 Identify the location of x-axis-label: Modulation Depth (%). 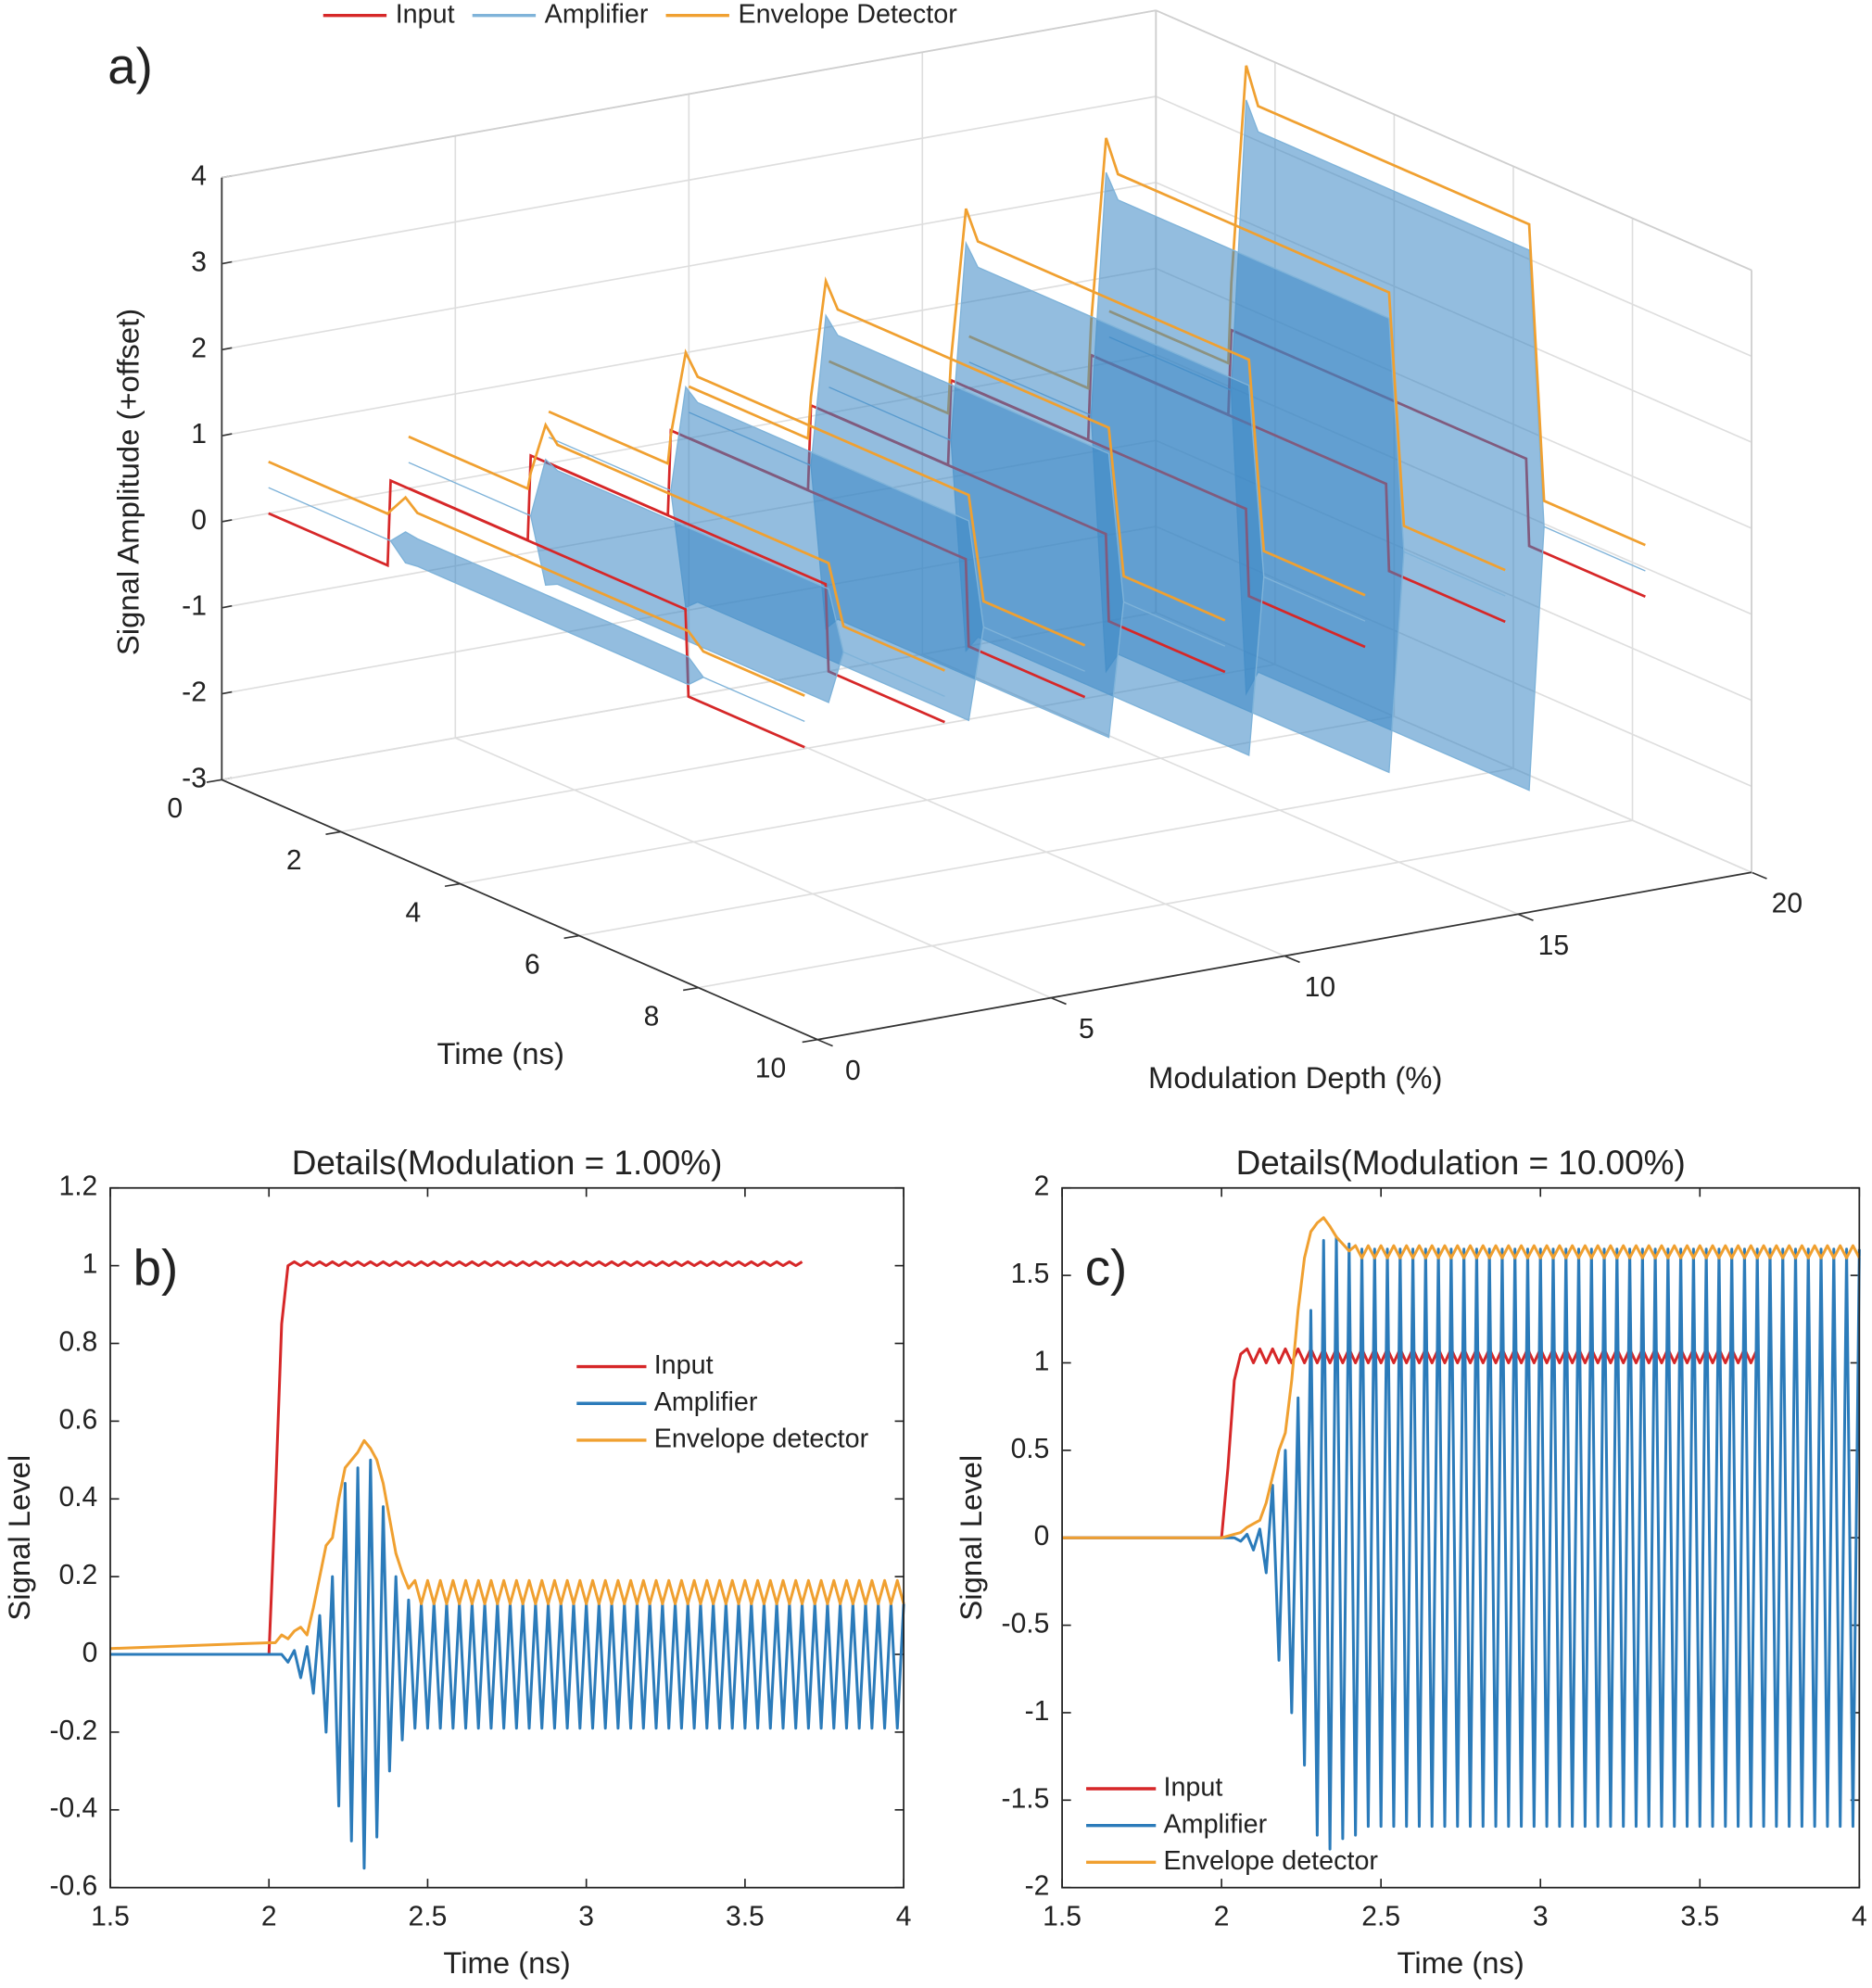
(1295, 1077).